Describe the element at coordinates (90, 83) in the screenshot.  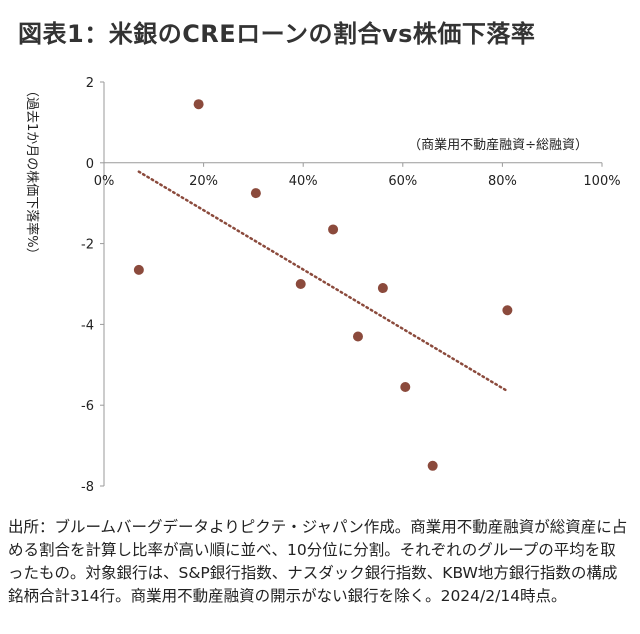
I see `y-tick-label: 2` at that location.